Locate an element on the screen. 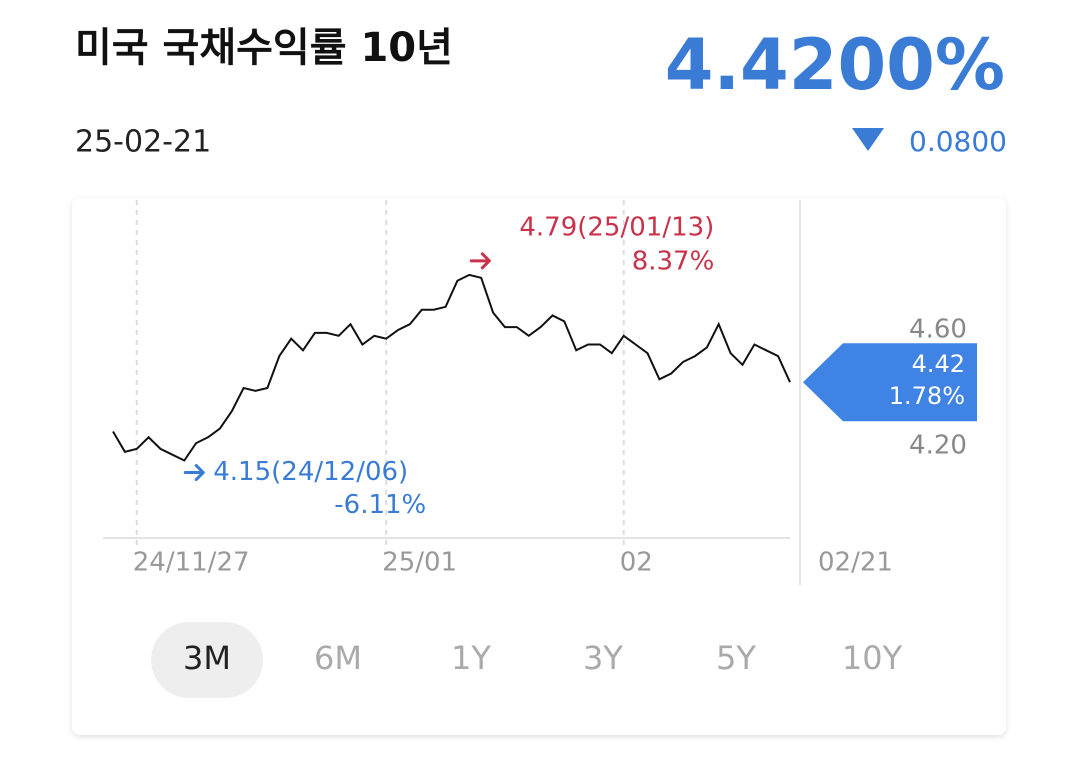 This screenshot has height=772, width=1079. high-label: 4.79(25/01/13) is located at coordinates (616, 227).